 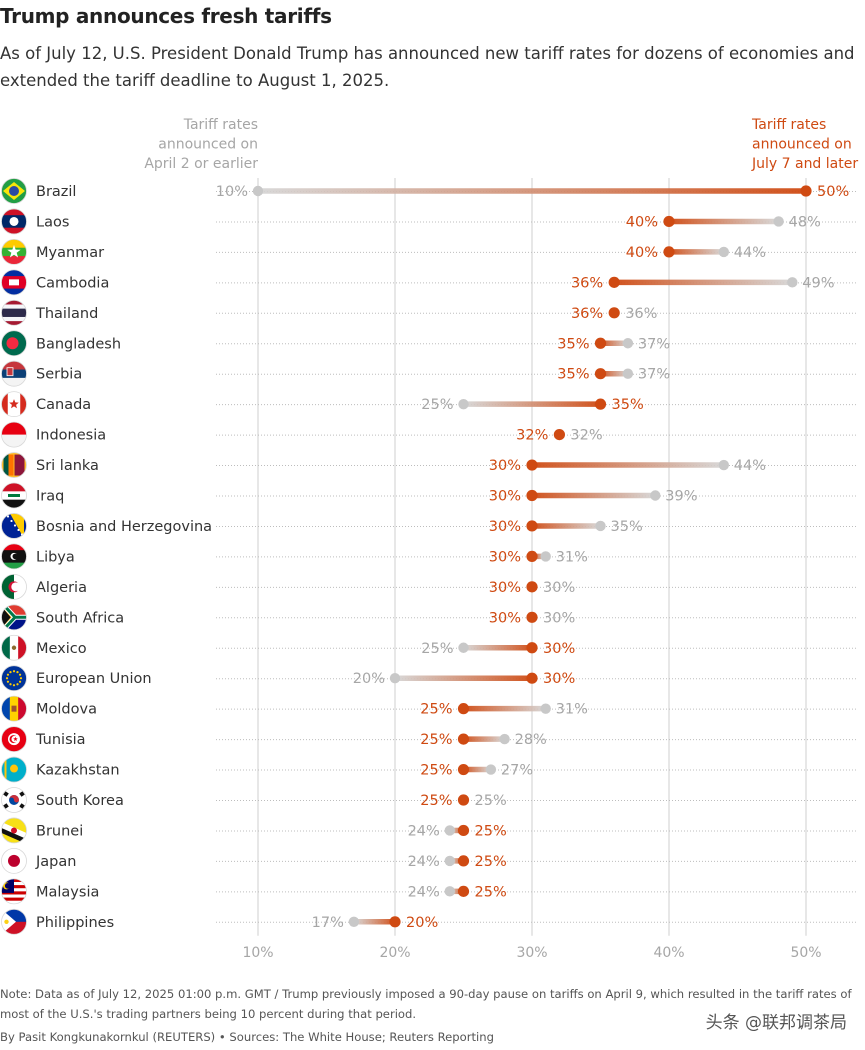 I want to click on country-label: Brunei, so click(x=59, y=831).